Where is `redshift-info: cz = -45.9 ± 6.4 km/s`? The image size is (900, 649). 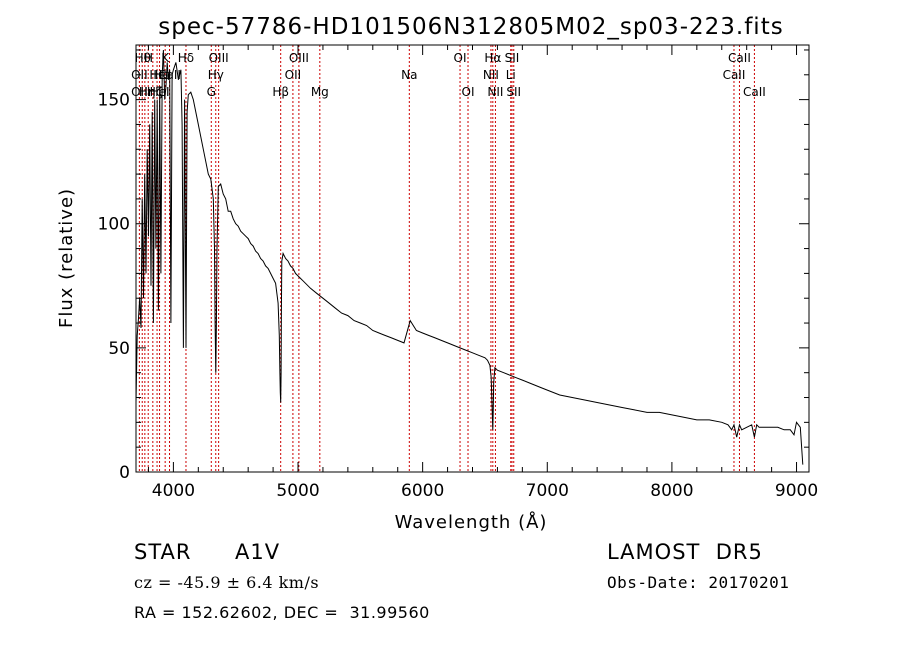 redshift-info: cz = -45.9 ± 6.4 km/s is located at coordinates (227, 582).